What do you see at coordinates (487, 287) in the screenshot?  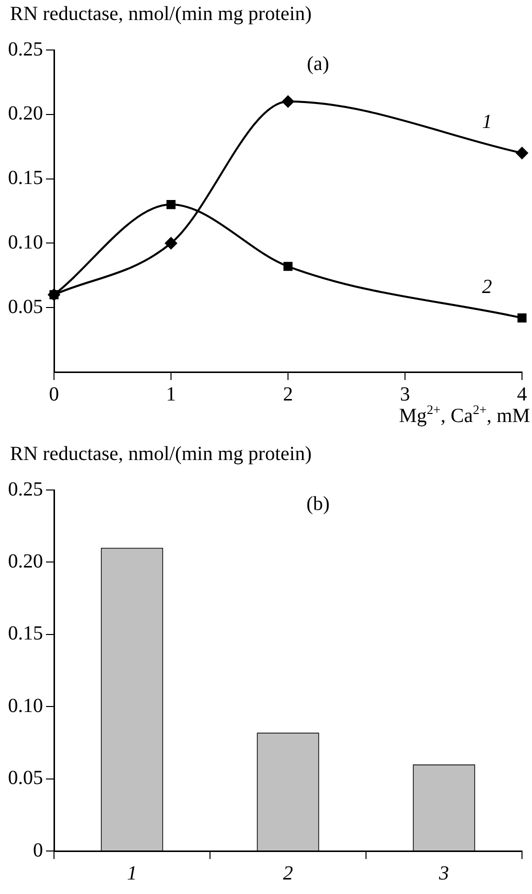 I see `series-label: 2` at bounding box center [487, 287].